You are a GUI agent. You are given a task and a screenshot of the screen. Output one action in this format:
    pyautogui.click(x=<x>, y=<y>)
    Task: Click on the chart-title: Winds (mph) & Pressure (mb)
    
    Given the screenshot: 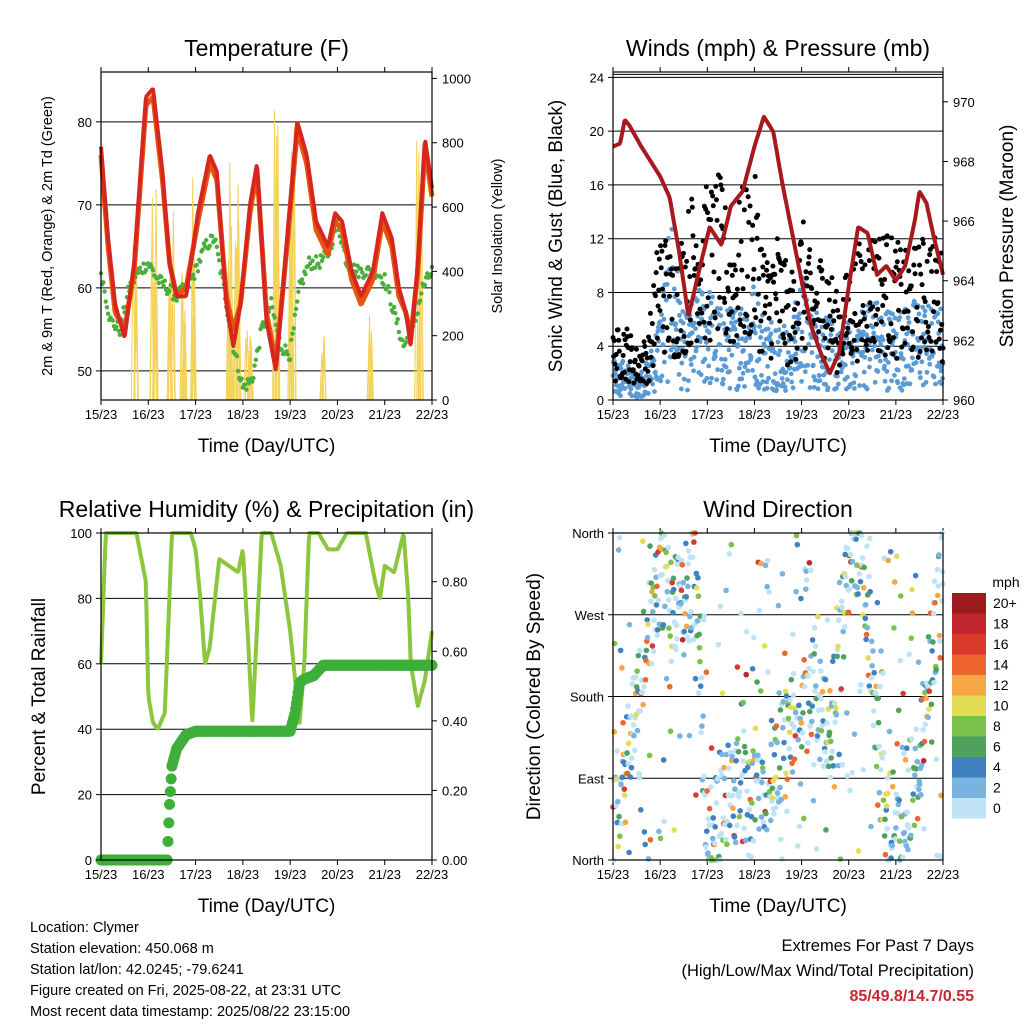 What is the action you would take?
    pyautogui.click(x=778, y=48)
    